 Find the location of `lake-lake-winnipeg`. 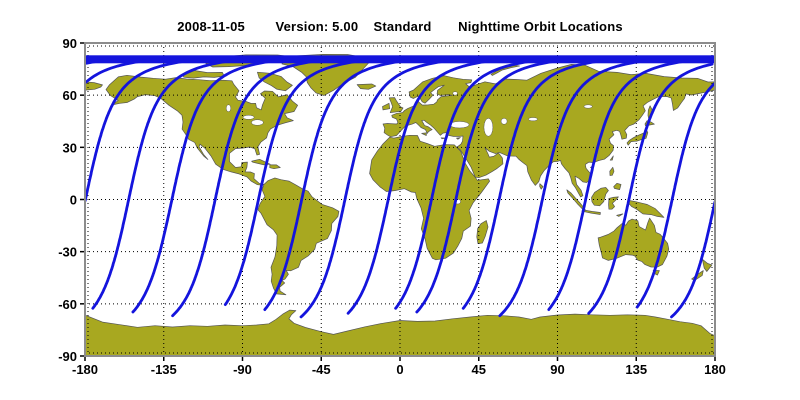

lake-lake-winnipeg is located at coordinates (228, 108).